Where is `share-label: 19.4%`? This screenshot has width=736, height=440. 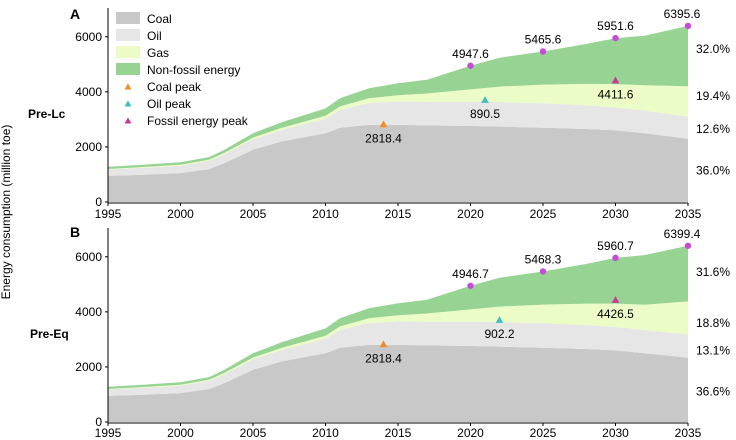
share-label: 19.4% is located at coordinates (713, 96).